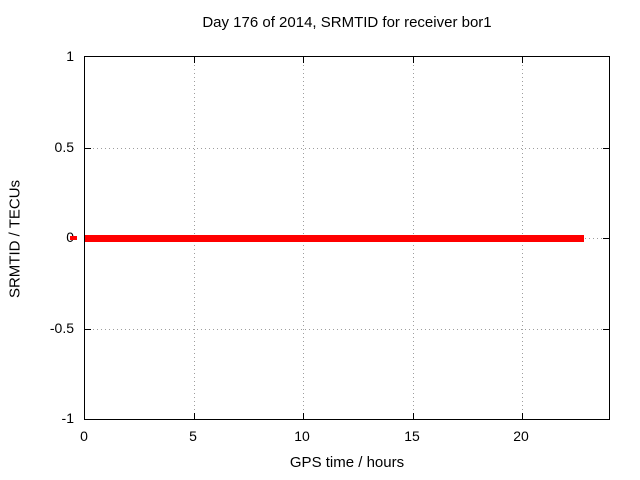 This screenshot has width=640, height=480. What do you see at coordinates (334, 238) in the screenshot?
I see `series-line` at bounding box center [334, 238].